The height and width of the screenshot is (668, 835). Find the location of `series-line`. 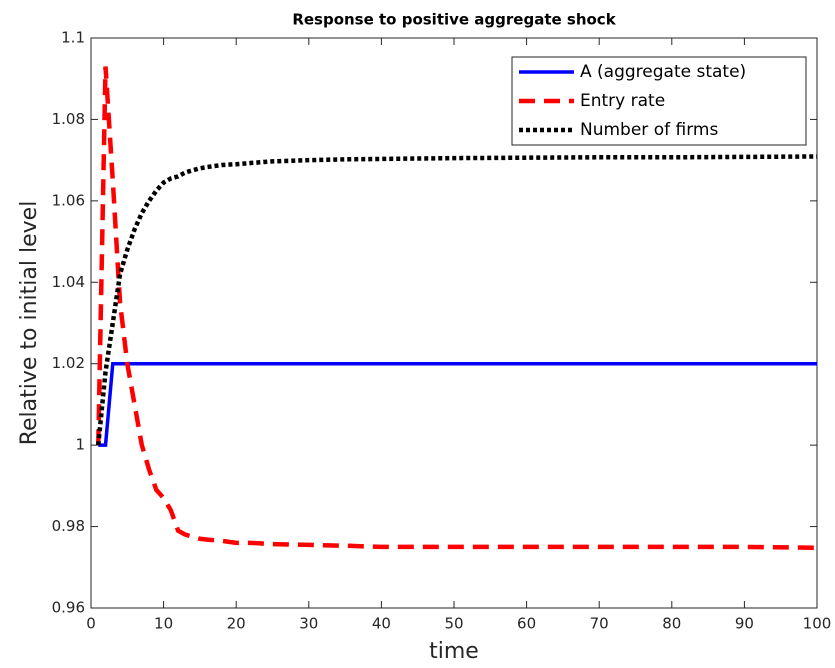

series-line is located at coordinates (457, 404).